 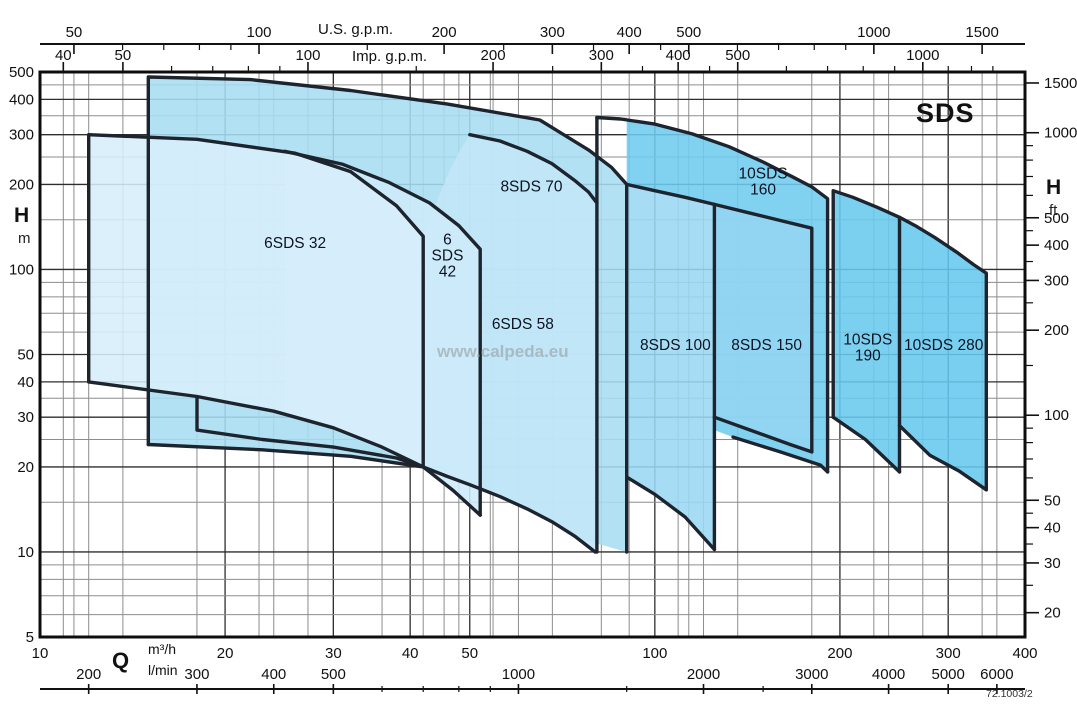 What do you see at coordinates (444, 32) in the screenshot?
I see `us-gpm-tick-label: 200` at bounding box center [444, 32].